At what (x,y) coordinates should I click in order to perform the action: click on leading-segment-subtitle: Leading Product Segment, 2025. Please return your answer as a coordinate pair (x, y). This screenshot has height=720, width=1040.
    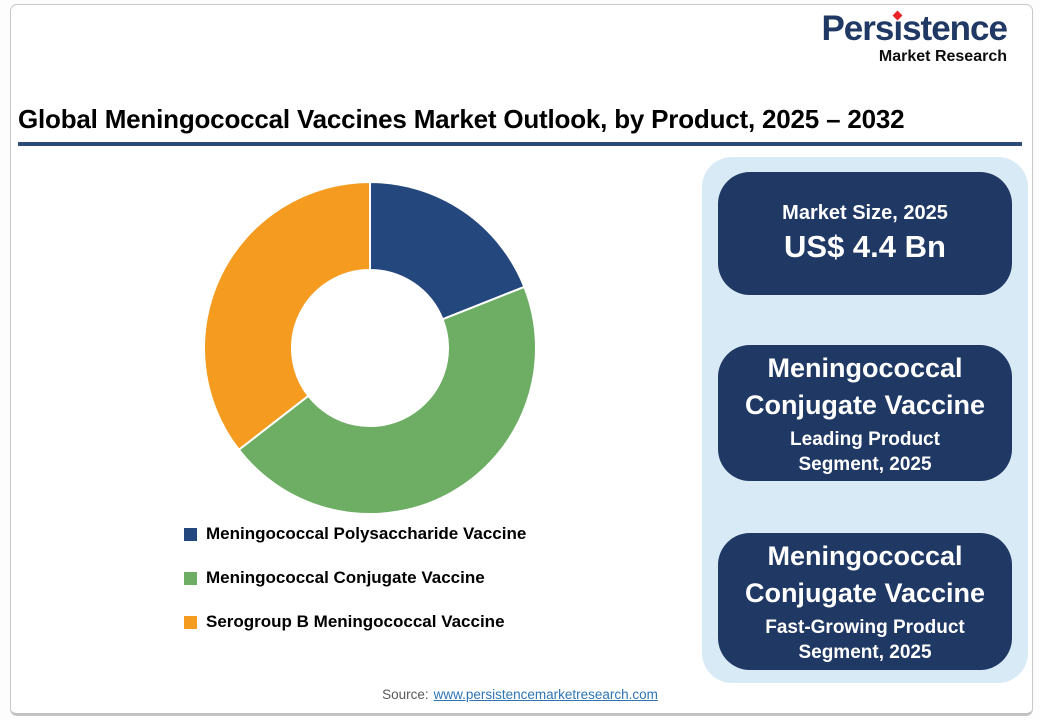
    Looking at the image, I should click on (865, 451).